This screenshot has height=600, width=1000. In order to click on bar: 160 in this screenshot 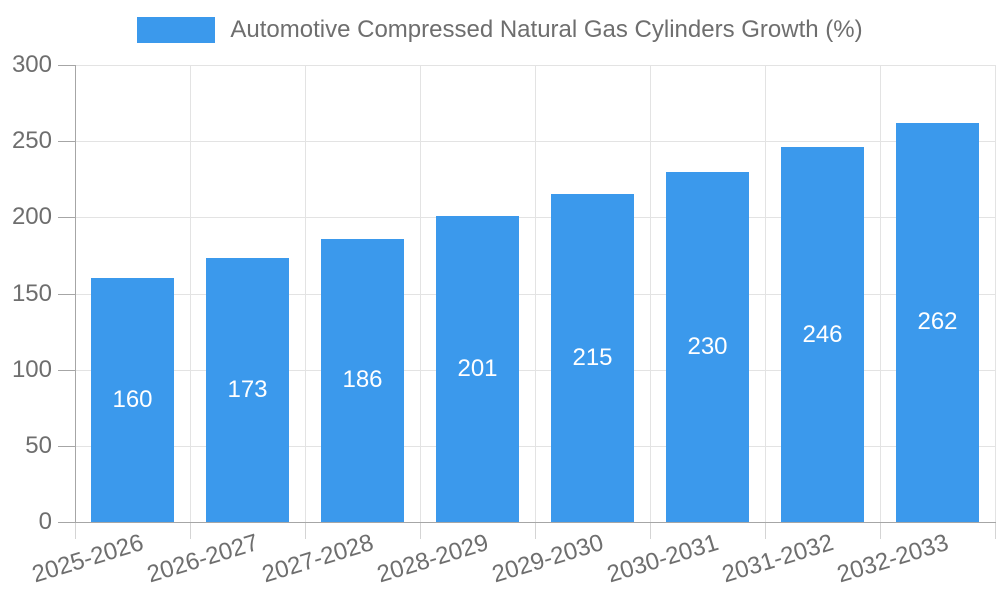, I will do `click(132, 400)`.